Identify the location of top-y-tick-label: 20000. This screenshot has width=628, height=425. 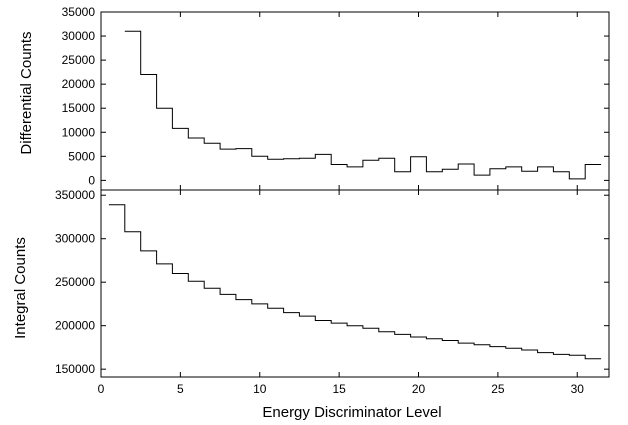
(79, 84).